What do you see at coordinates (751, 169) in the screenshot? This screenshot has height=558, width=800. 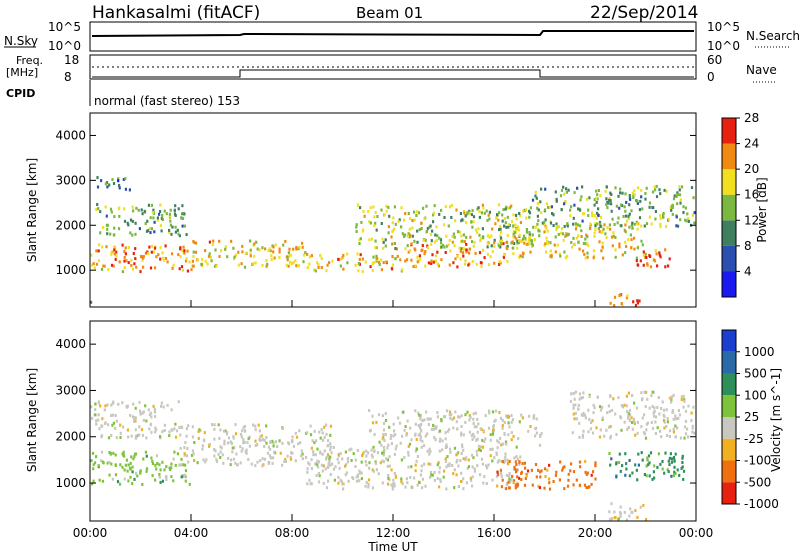 I see `colorbar-tick-label: 20` at bounding box center [751, 169].